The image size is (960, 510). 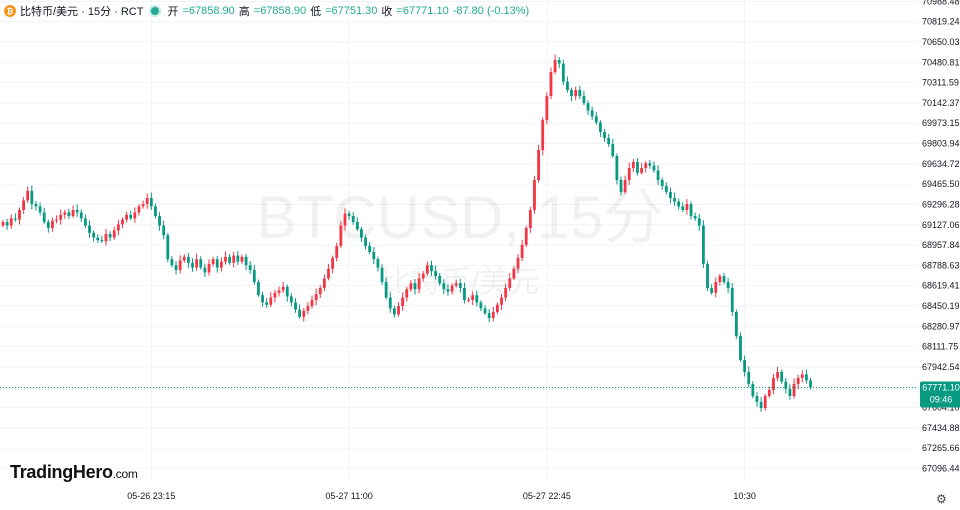 I want to click on brand-name: TradingHero, so click(x=61, y=472).